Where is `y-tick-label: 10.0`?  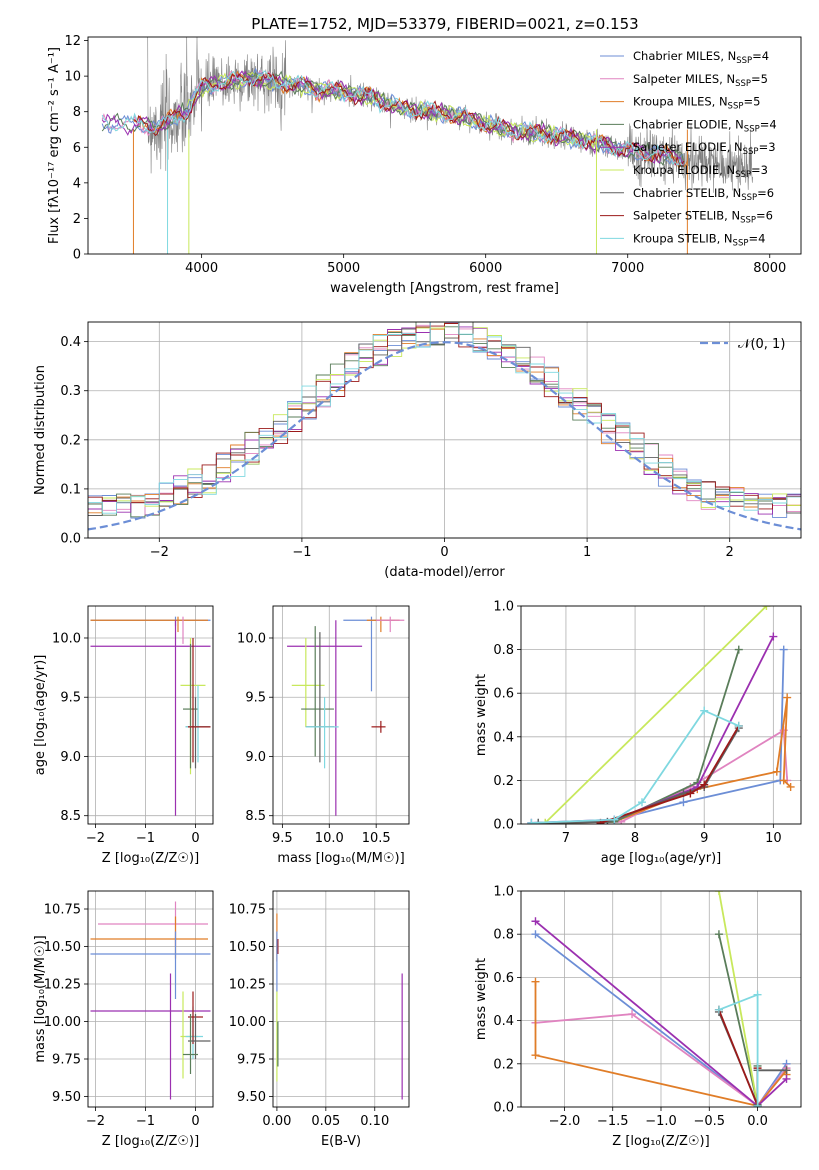 y-tick-label: 10.0 is located at coordinates (251, 638).